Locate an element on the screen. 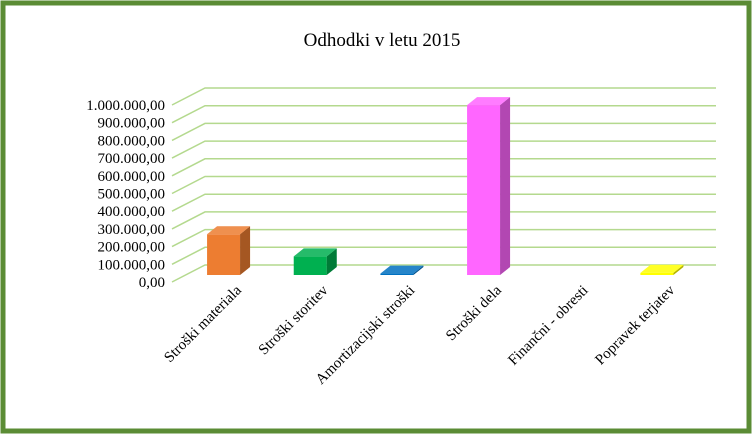 The width and height of the screenshot is (752, 434). y-tick-label: 400.000,00 is located at coordinates (132, 212).